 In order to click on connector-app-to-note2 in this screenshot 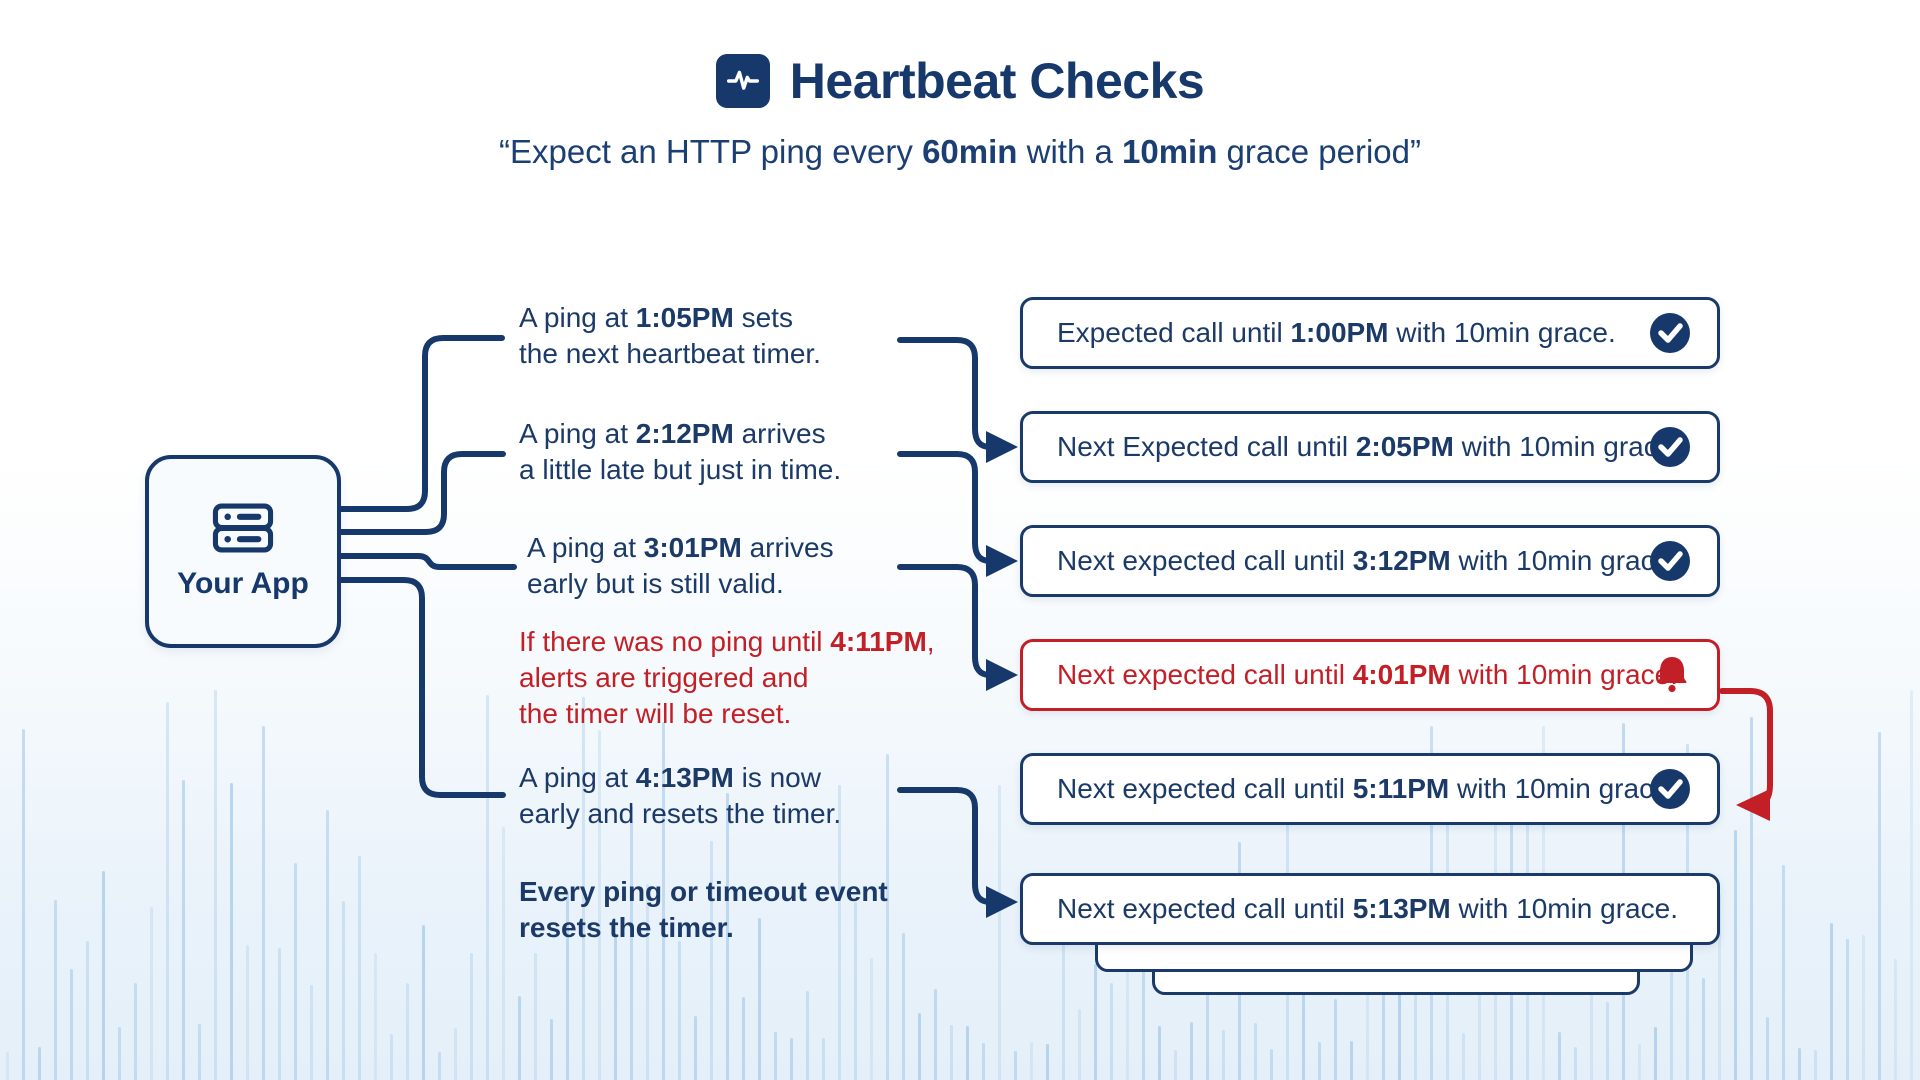, I will do `click(416, 493)`.